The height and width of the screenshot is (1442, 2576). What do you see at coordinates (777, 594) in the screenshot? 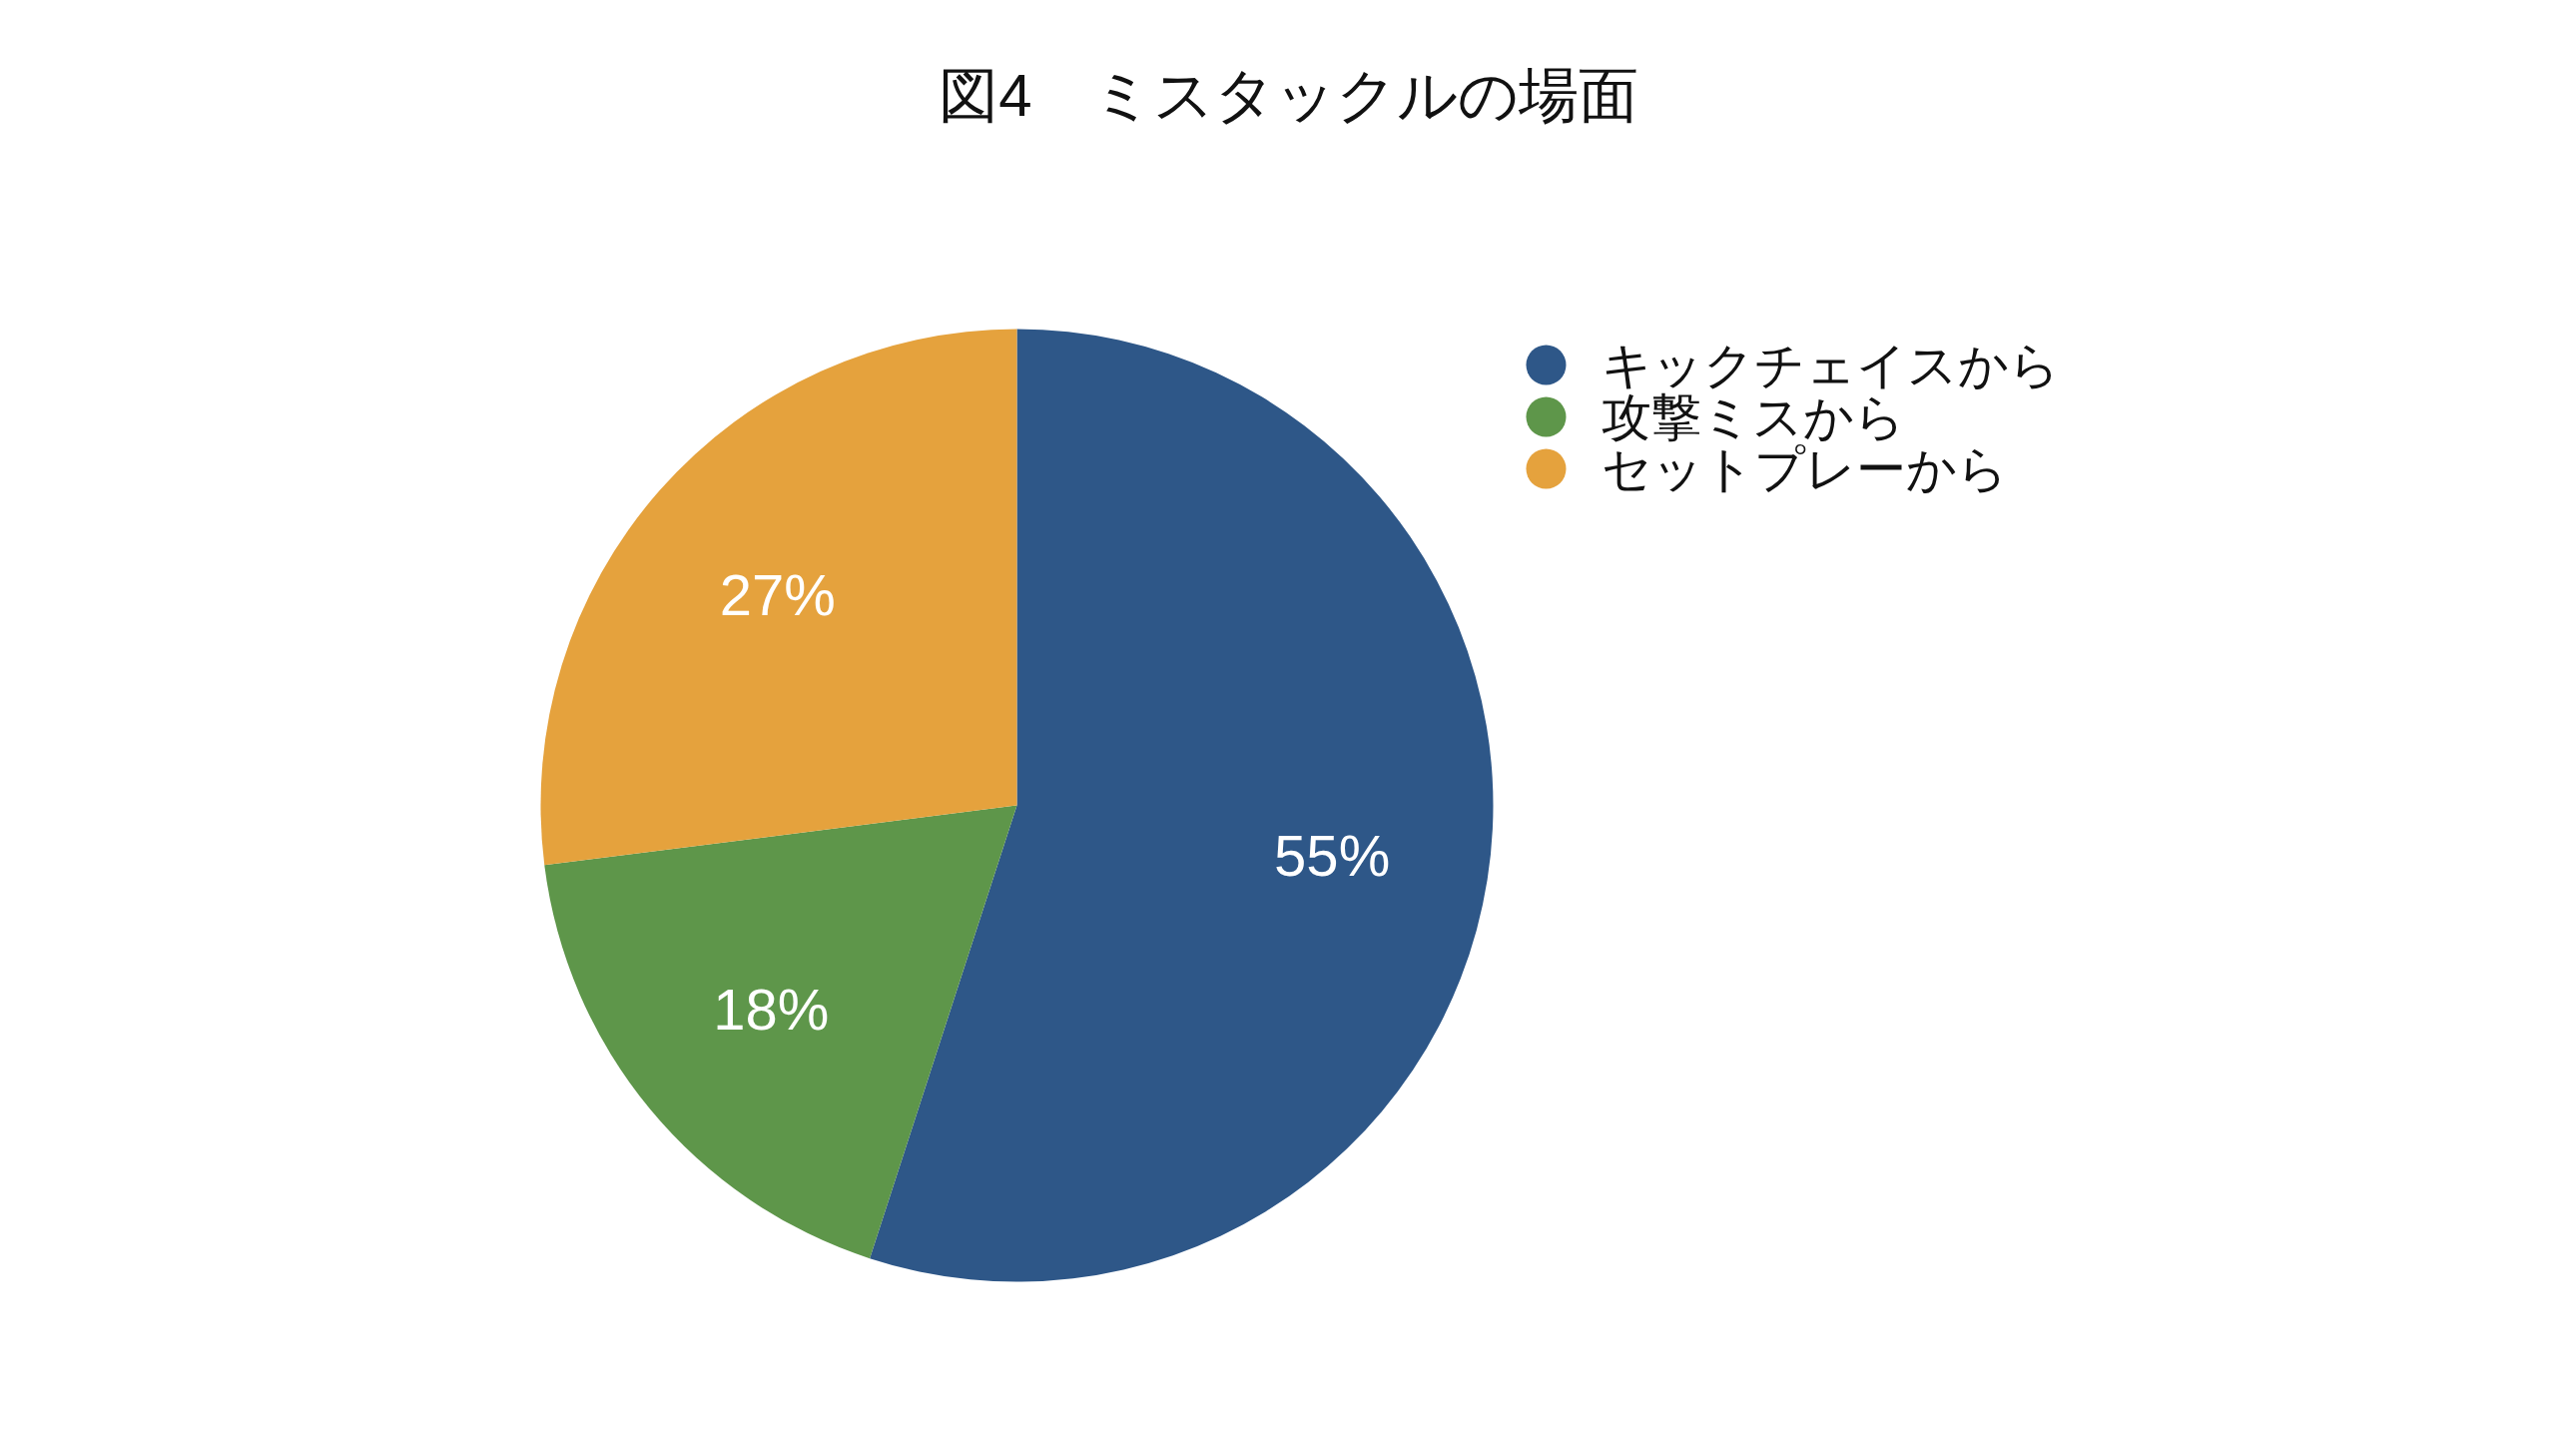
I see `data-label: 27%` at bounding box center [777, 594].